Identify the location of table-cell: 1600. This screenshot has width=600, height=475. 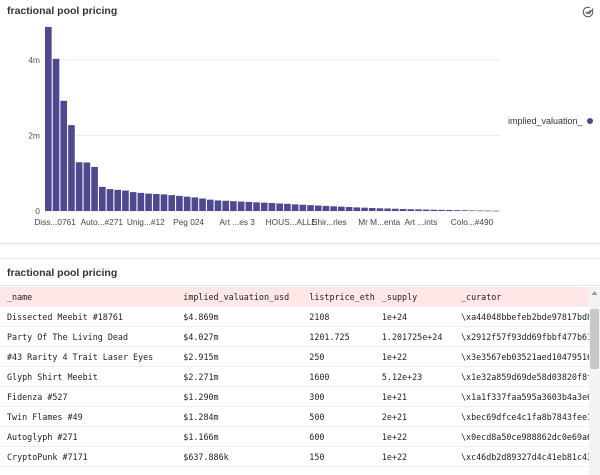
(338, 376).